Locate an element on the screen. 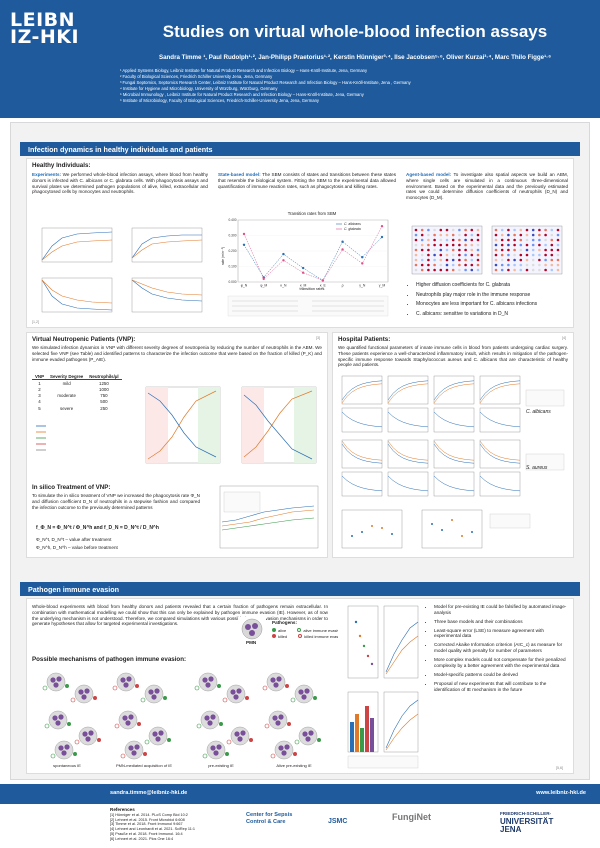  killed-evasive-dot-icon is located at coordinates (300, 636).